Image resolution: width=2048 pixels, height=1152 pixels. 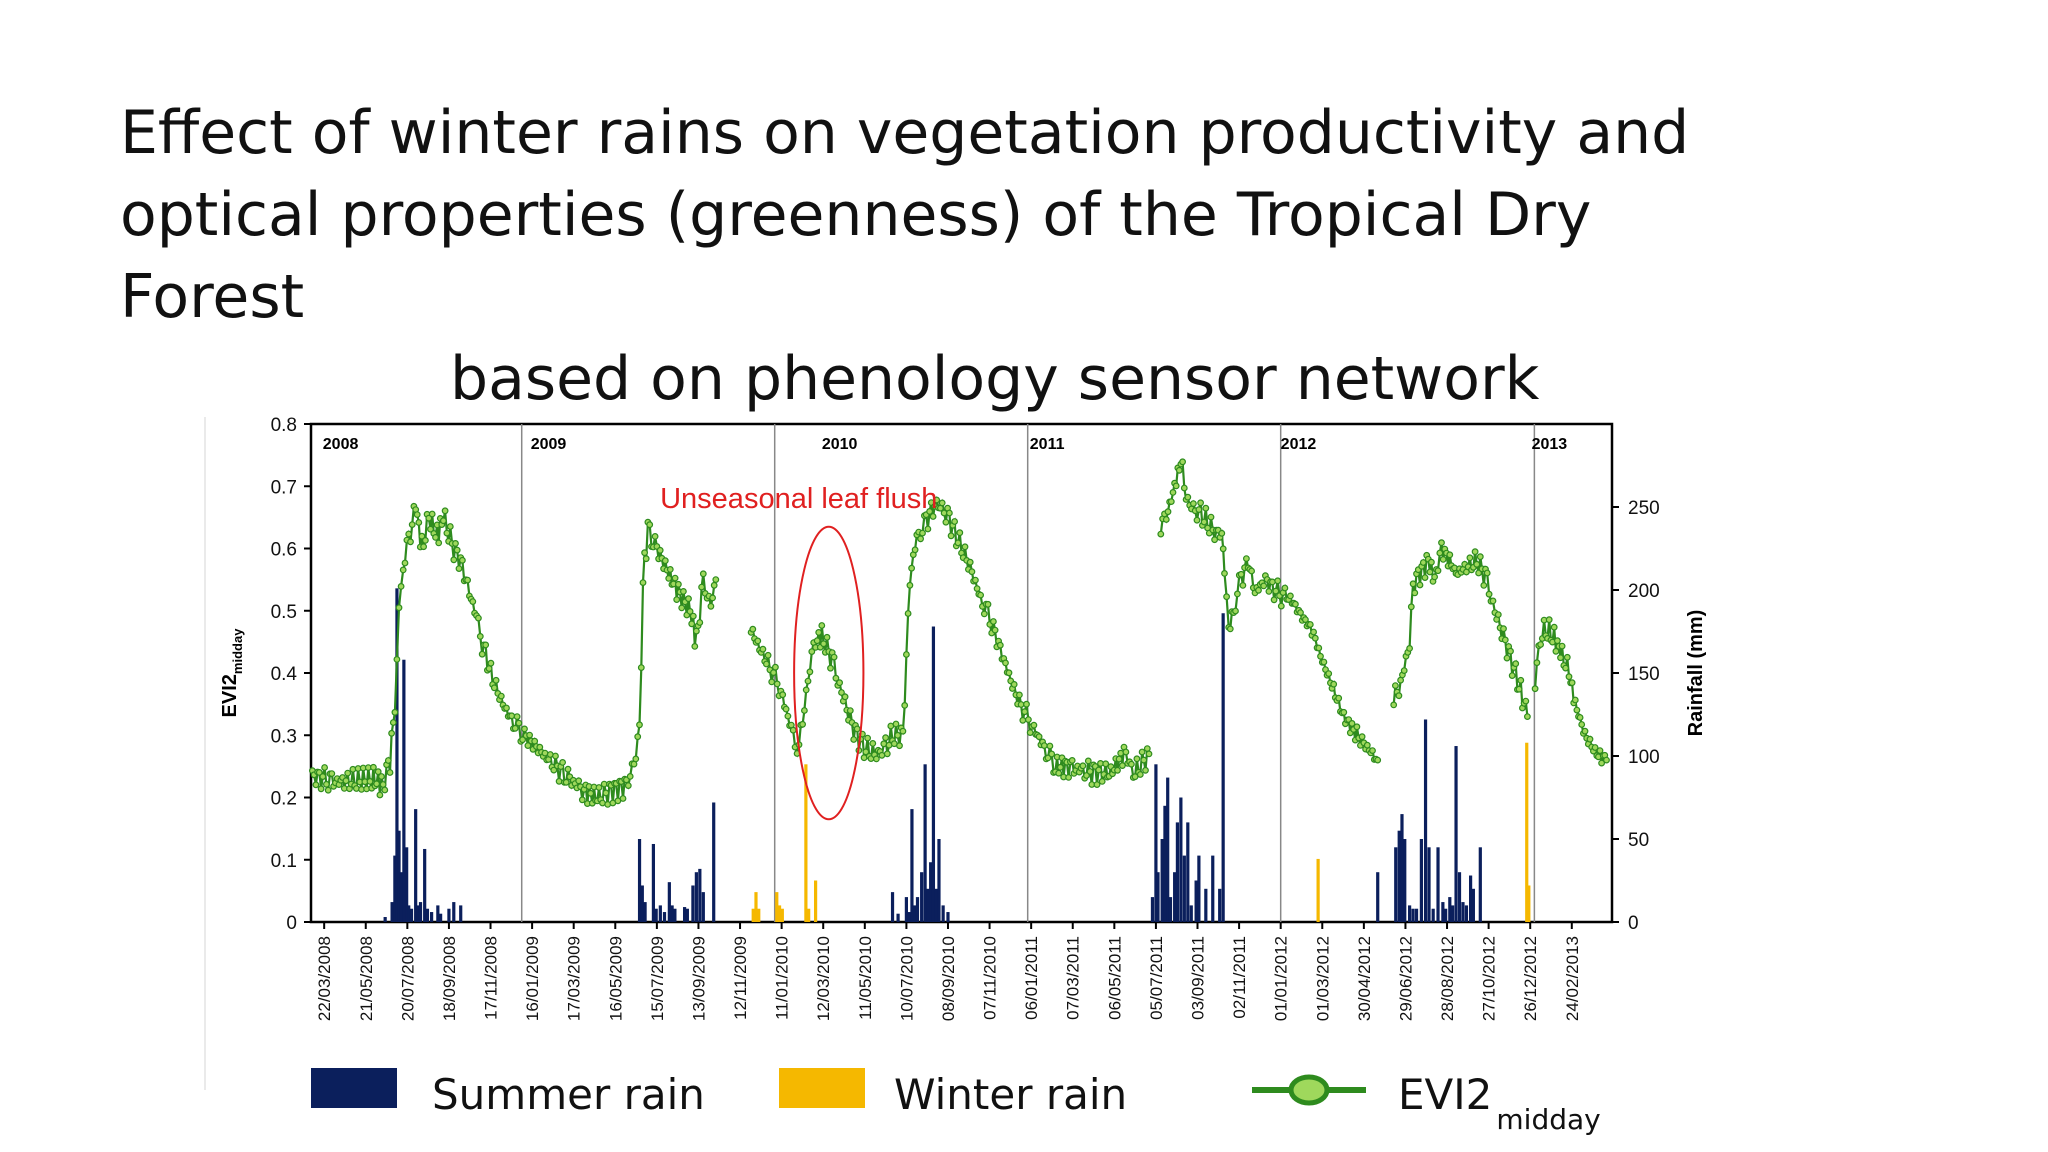 I want to click on leaf-flush-ellipse, so click(x=829, y=673).